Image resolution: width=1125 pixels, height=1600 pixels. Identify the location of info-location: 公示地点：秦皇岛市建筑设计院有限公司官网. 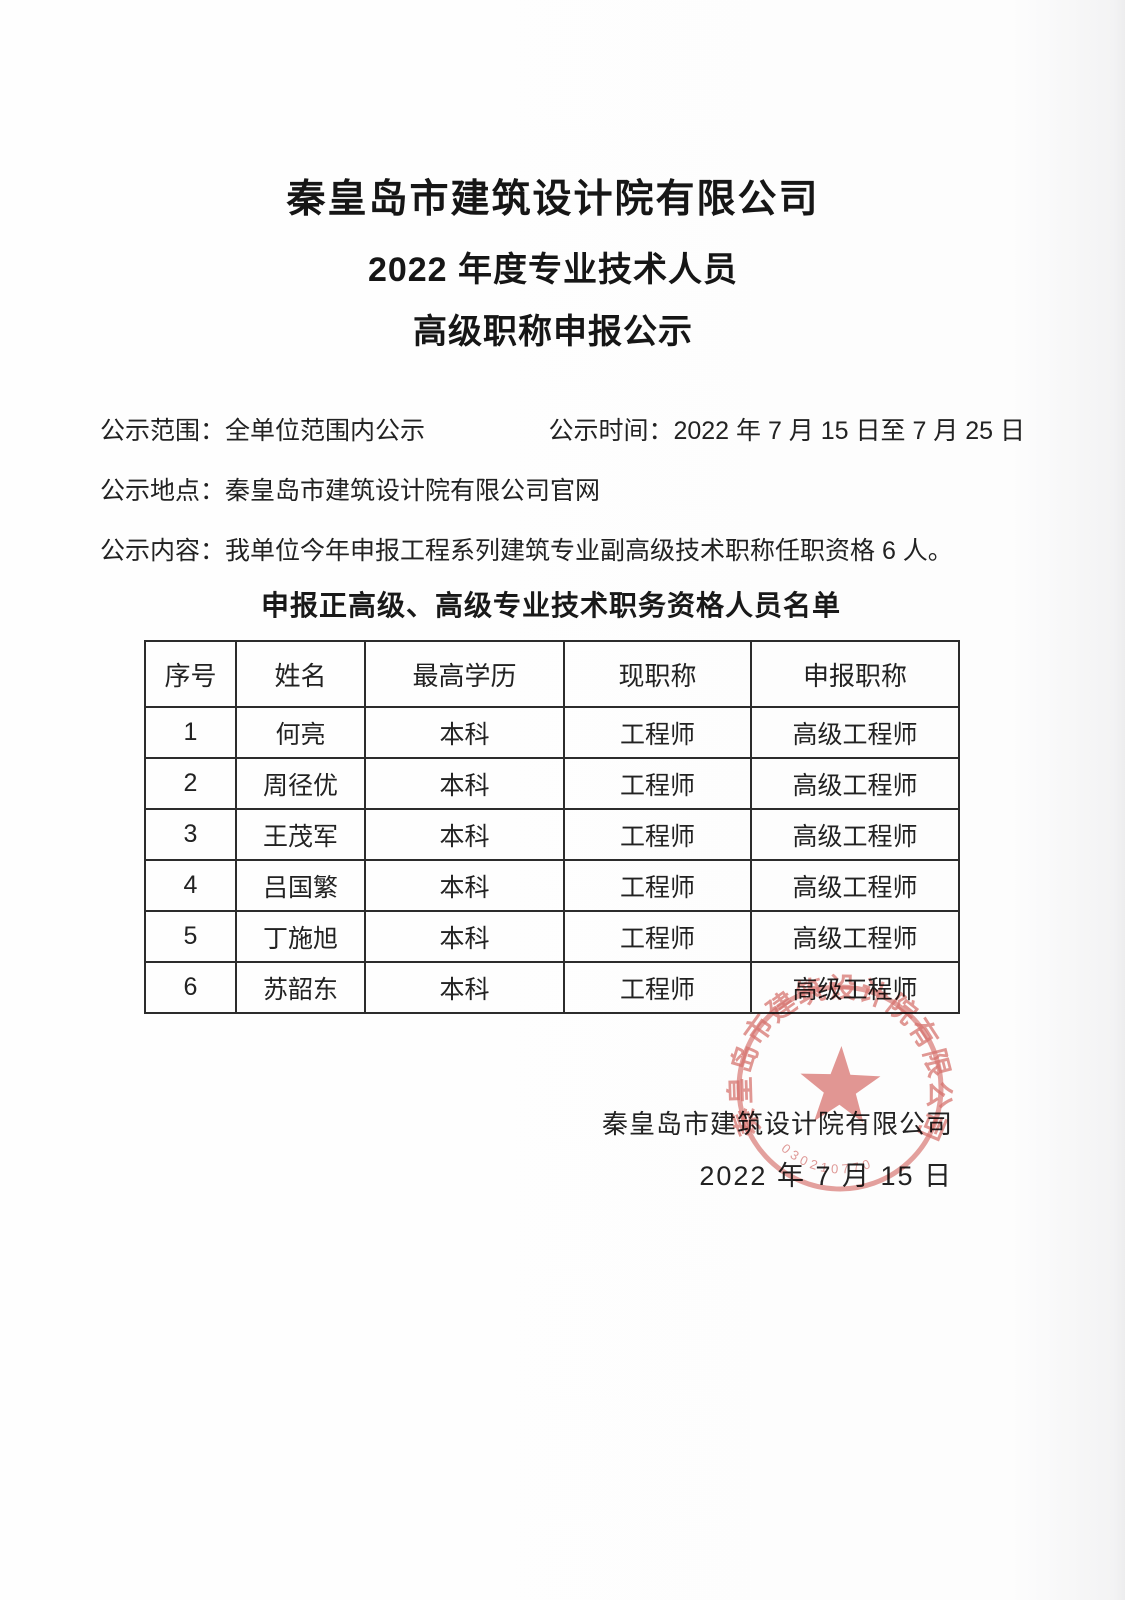
(350, 491).